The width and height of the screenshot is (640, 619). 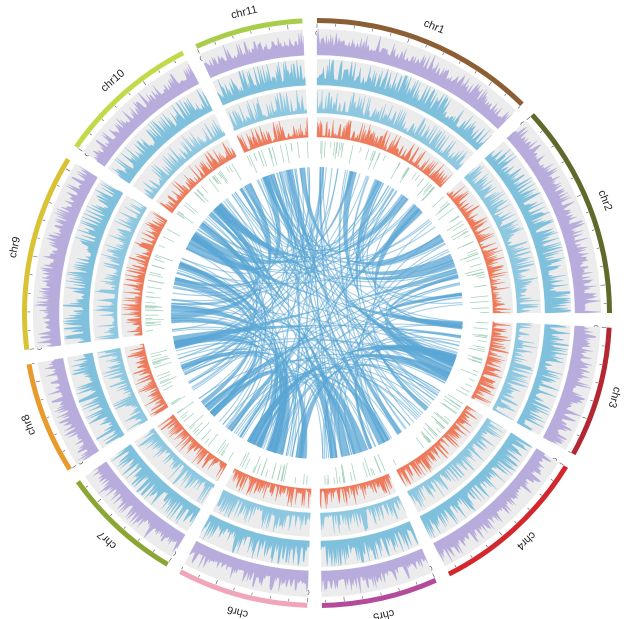 What do you see at coordinates (146, 115) in the screenshot?
I see `track-0-chr10` at bounding box center [146, 115].